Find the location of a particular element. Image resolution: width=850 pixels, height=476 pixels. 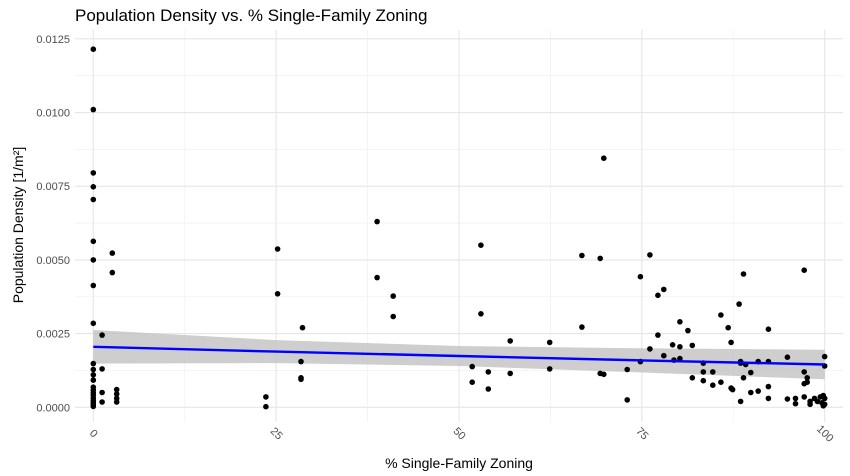

confidence-band is located at coordinates (459, 355).